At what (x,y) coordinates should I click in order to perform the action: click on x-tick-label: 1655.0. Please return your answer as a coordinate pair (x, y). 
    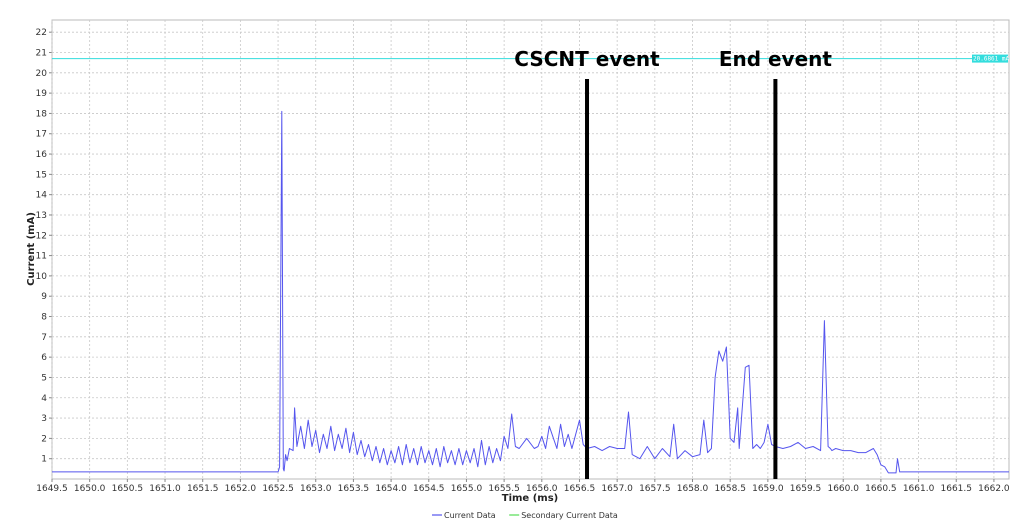
    Looking at the image, I should click on (467, 489).